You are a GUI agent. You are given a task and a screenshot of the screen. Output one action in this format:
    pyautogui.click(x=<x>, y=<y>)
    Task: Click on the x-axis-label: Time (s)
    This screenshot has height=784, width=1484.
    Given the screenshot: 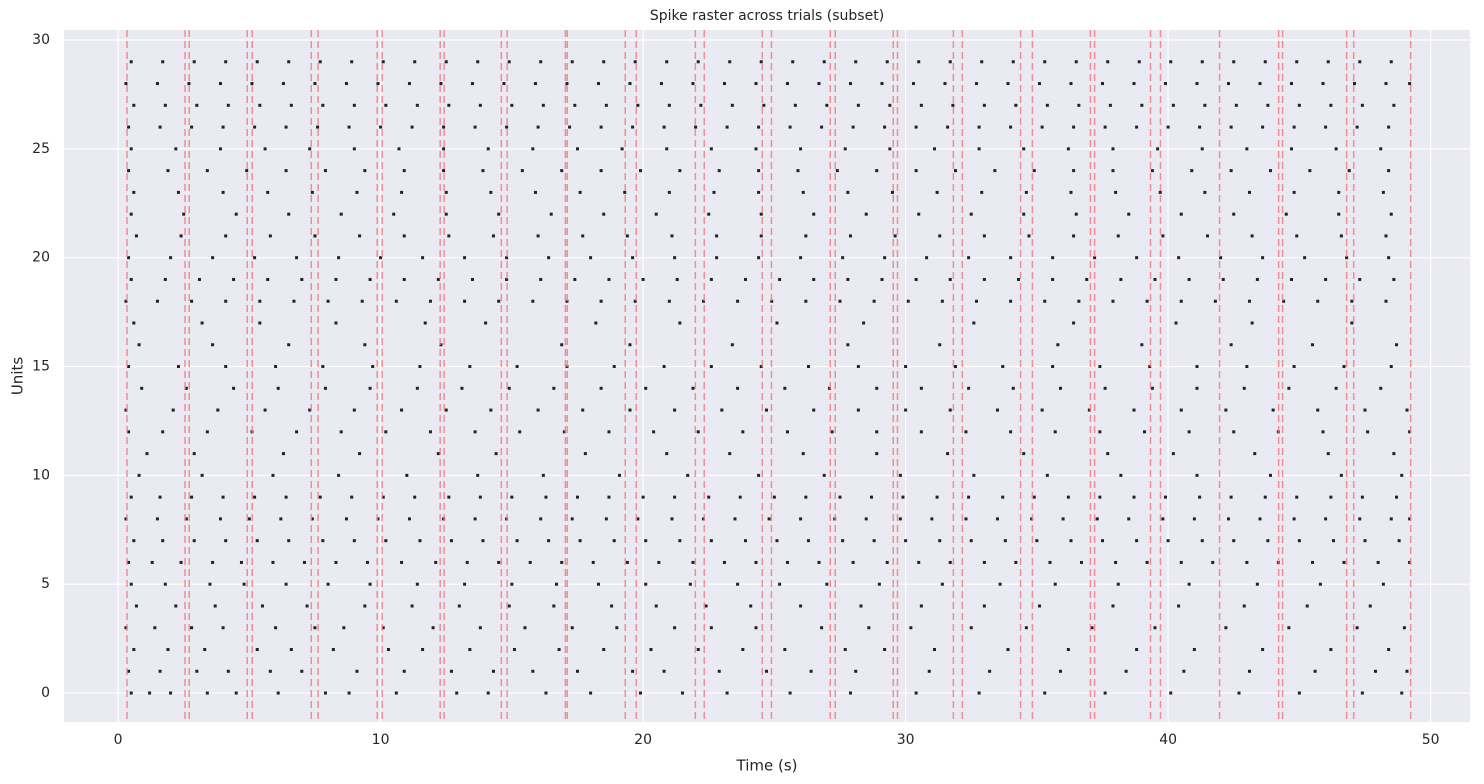 What is the action you would take?
    pyautogui.click(x=767, y=766)
    